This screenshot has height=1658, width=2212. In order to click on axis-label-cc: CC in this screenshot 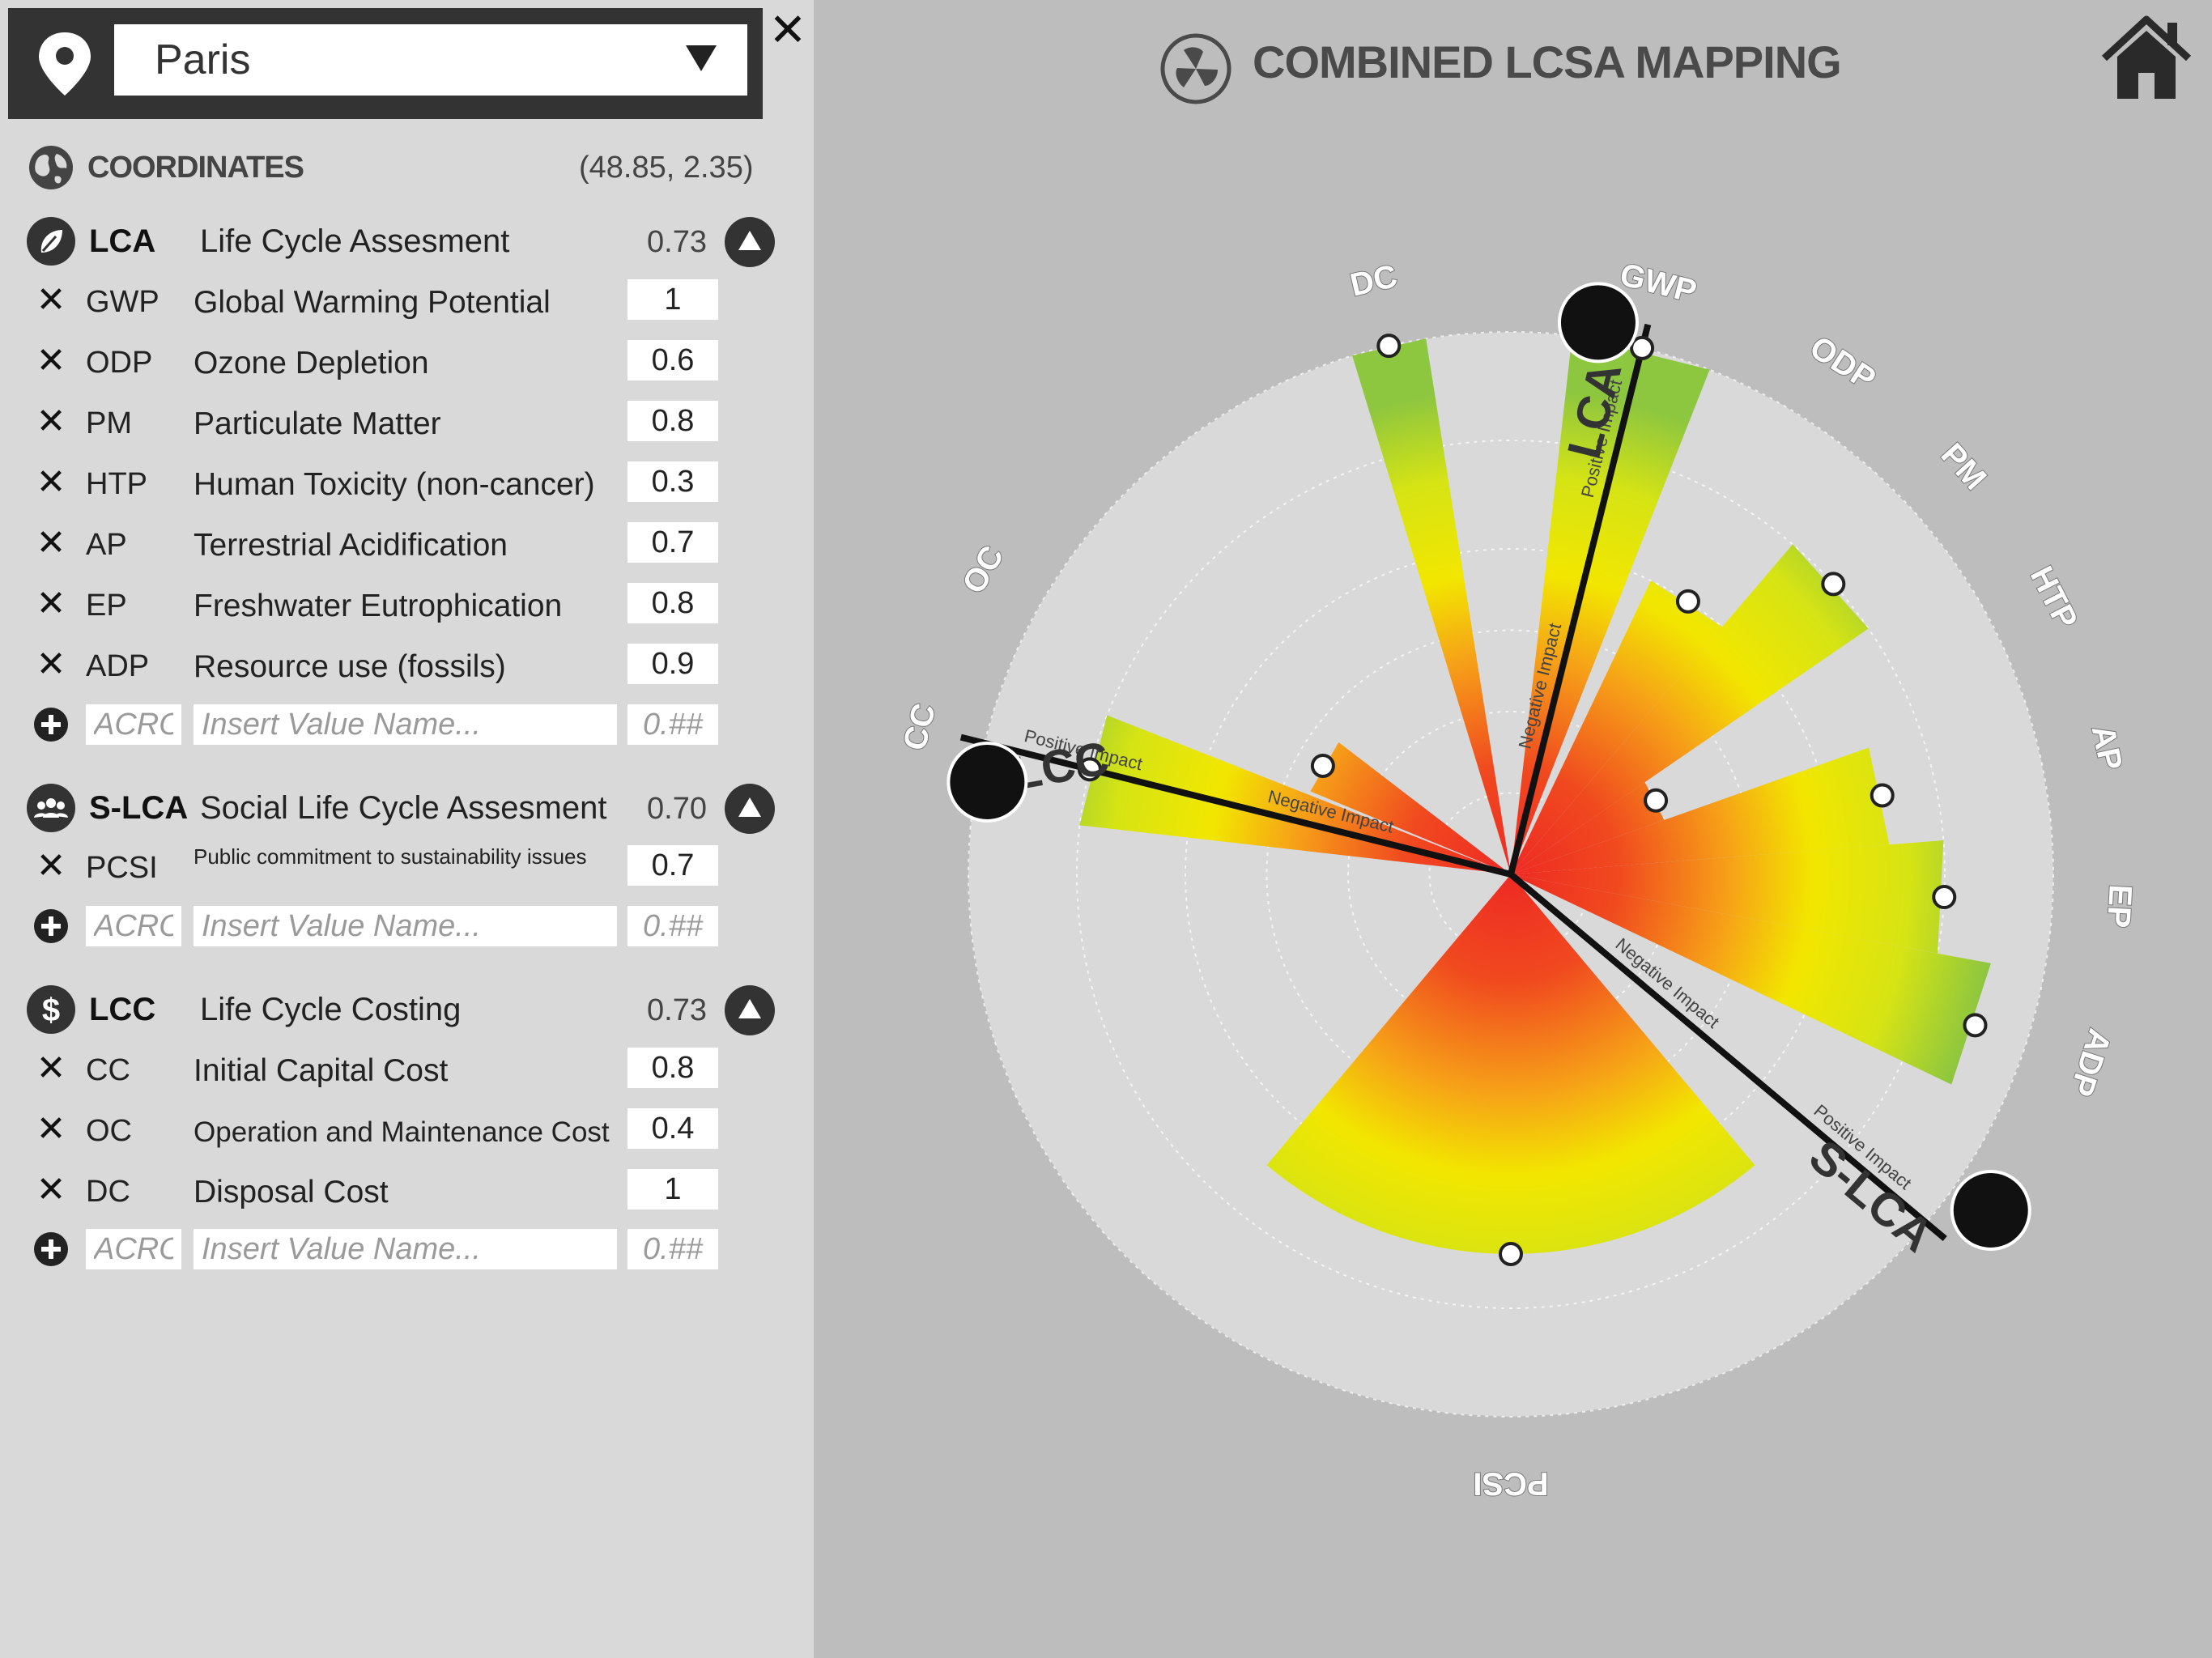, I will do `click(920, 727)`.